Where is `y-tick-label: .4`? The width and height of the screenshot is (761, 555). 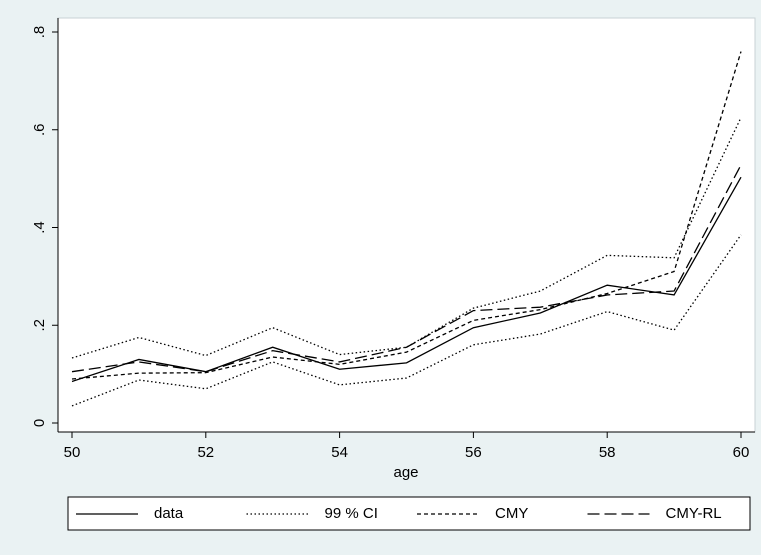
y-tick-label: .4 is located at coordinates (39, 227).